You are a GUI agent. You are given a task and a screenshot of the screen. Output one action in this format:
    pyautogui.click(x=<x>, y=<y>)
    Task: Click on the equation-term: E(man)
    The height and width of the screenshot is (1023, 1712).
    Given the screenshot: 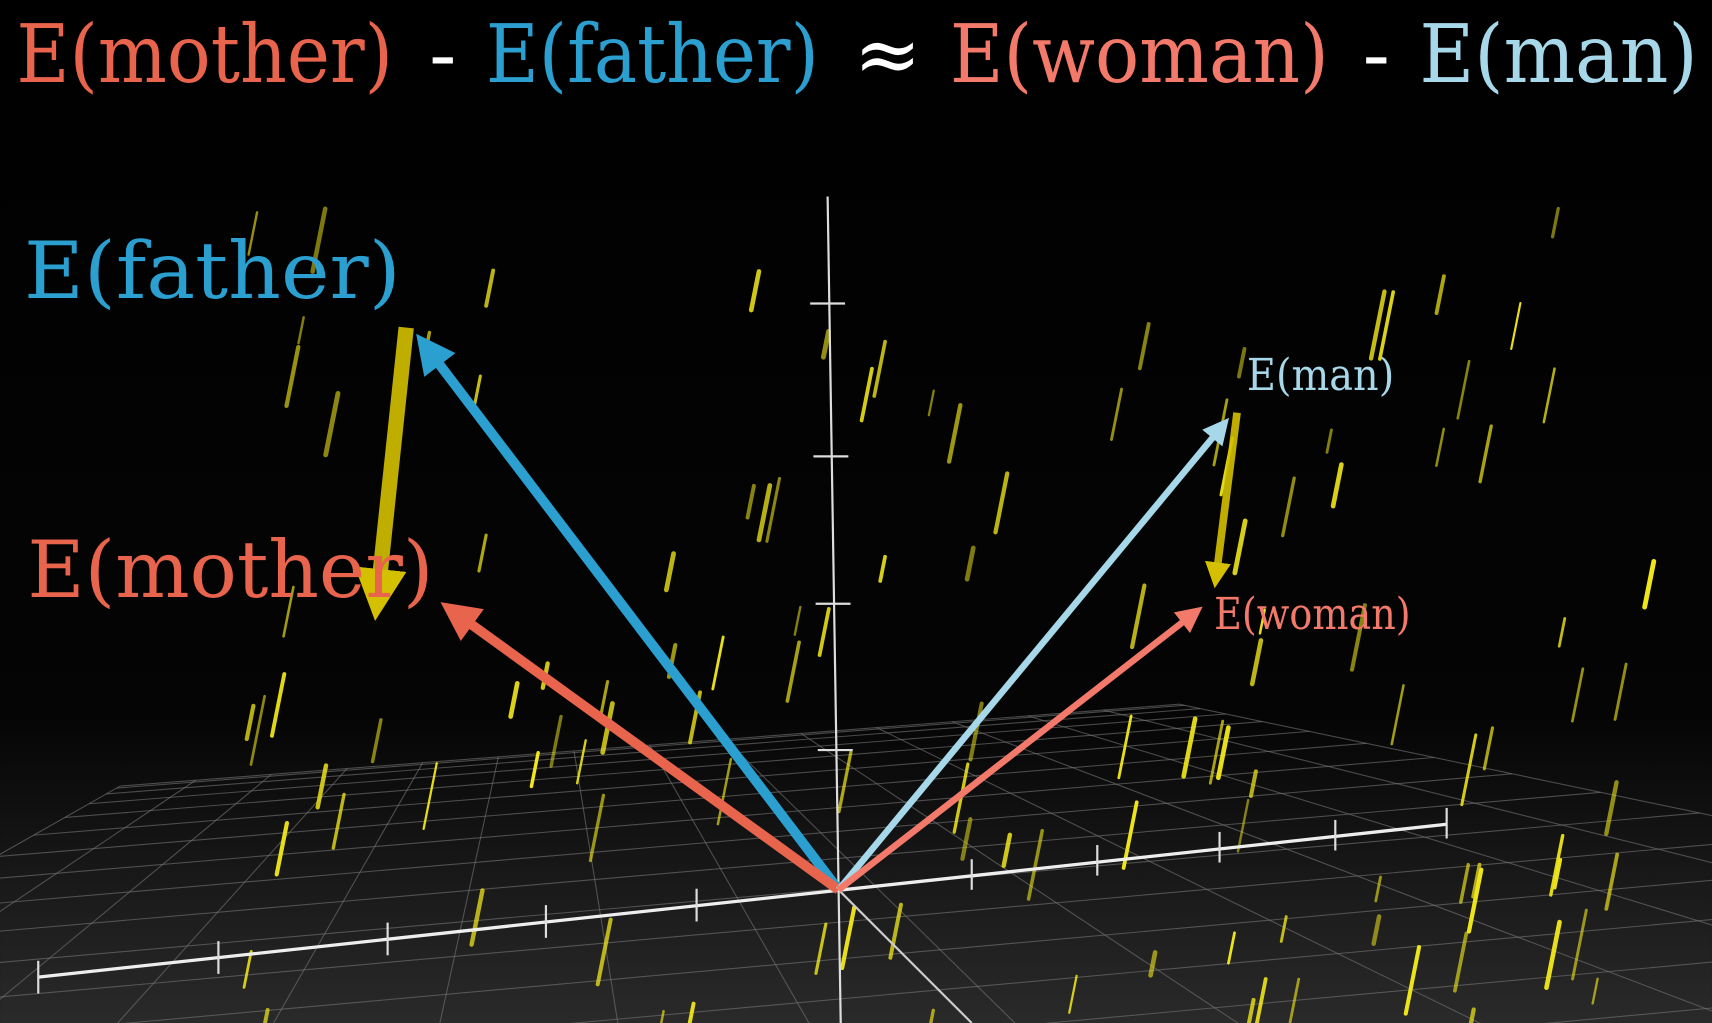 What is the action you would take?
    pyautogui.click(x=1558, y=55)
    